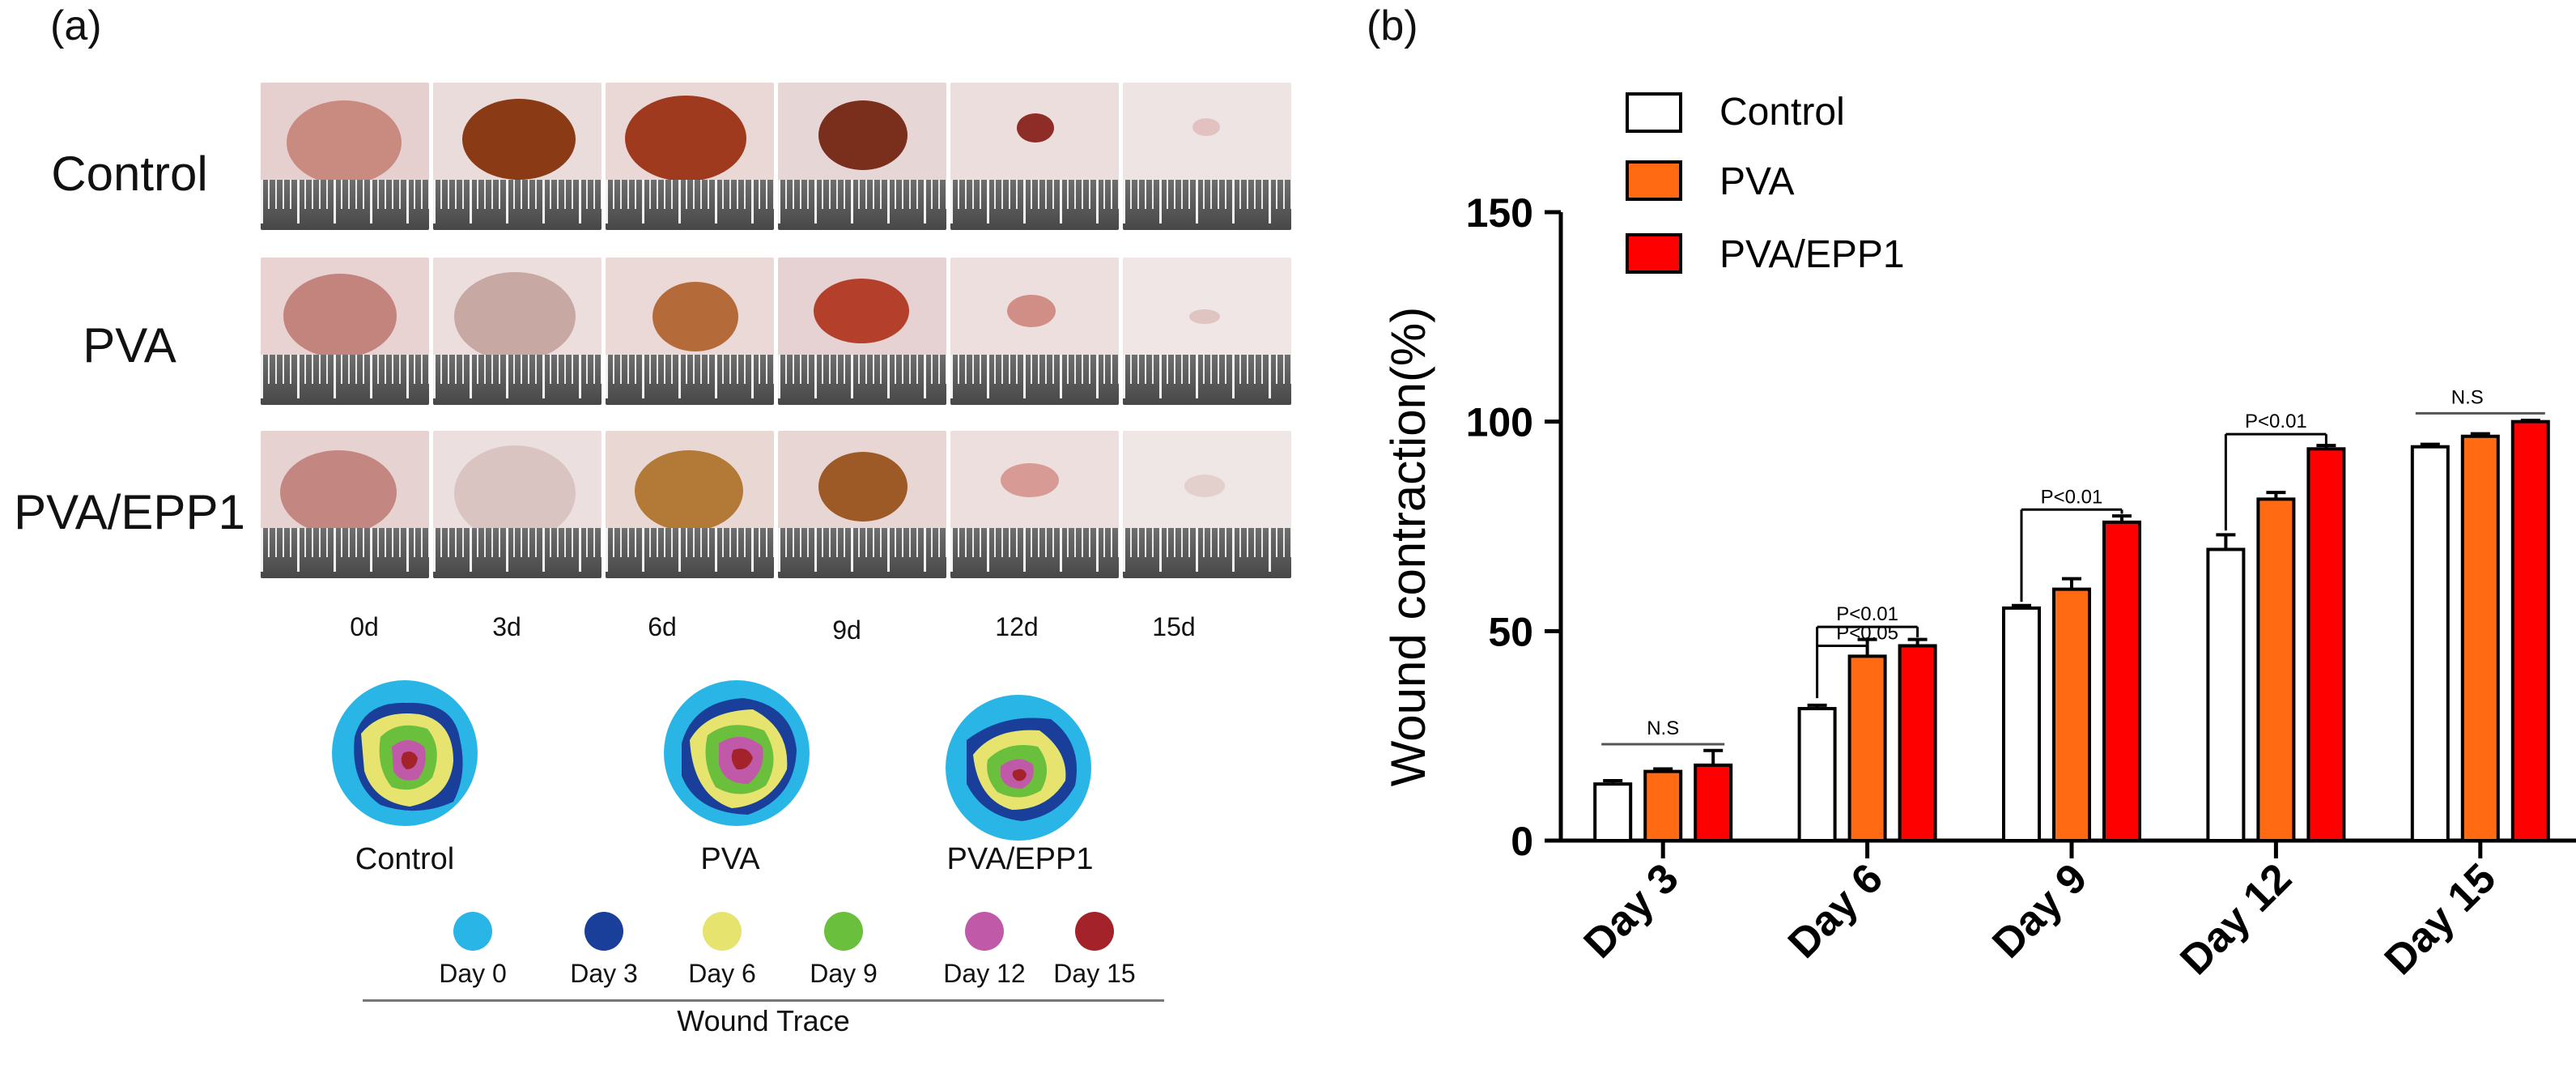  I want to click on x-tick-label: Day 3, so click(1632, 910).